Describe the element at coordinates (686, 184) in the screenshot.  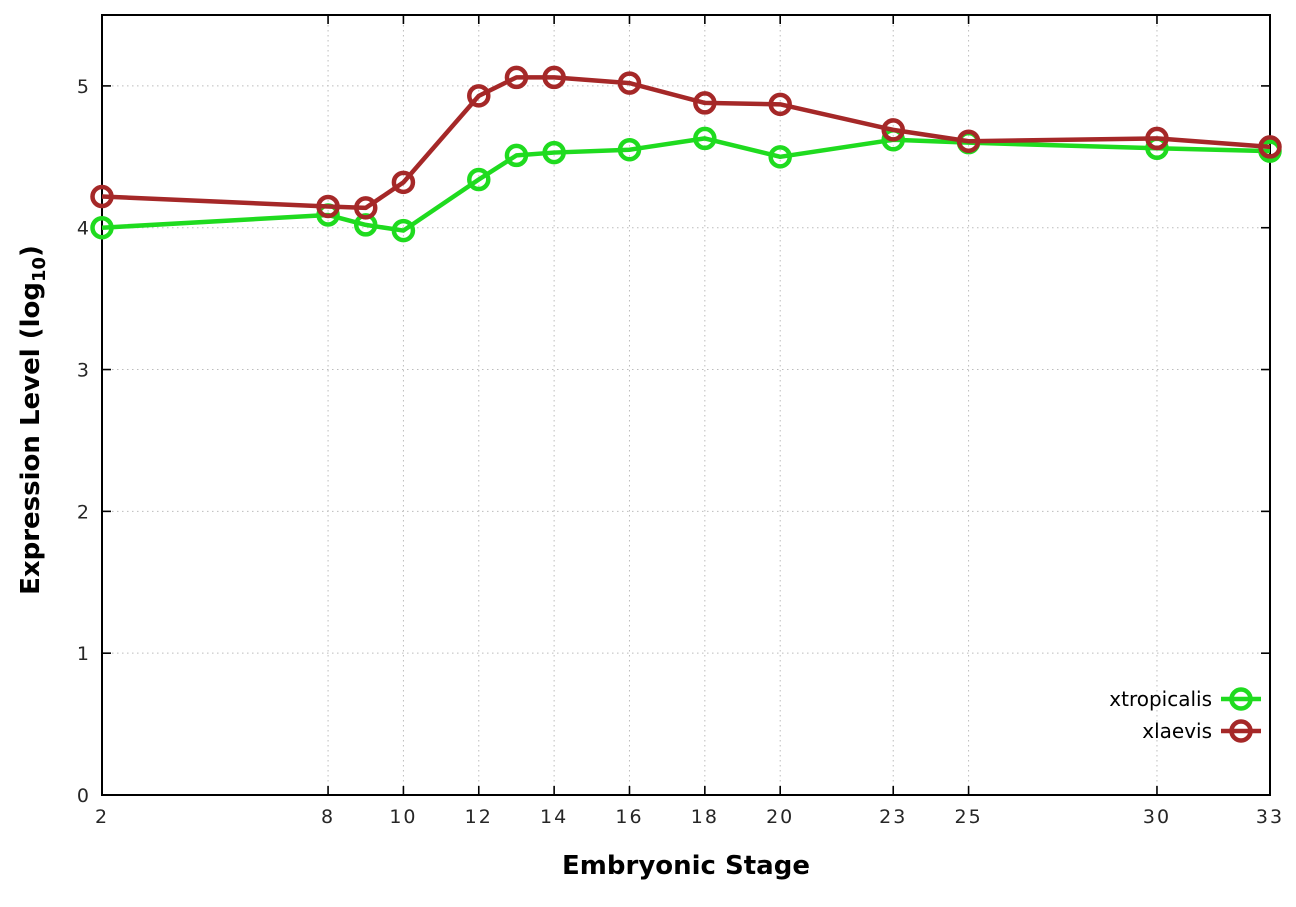
I see `series-line-xtropicalis` at that location.